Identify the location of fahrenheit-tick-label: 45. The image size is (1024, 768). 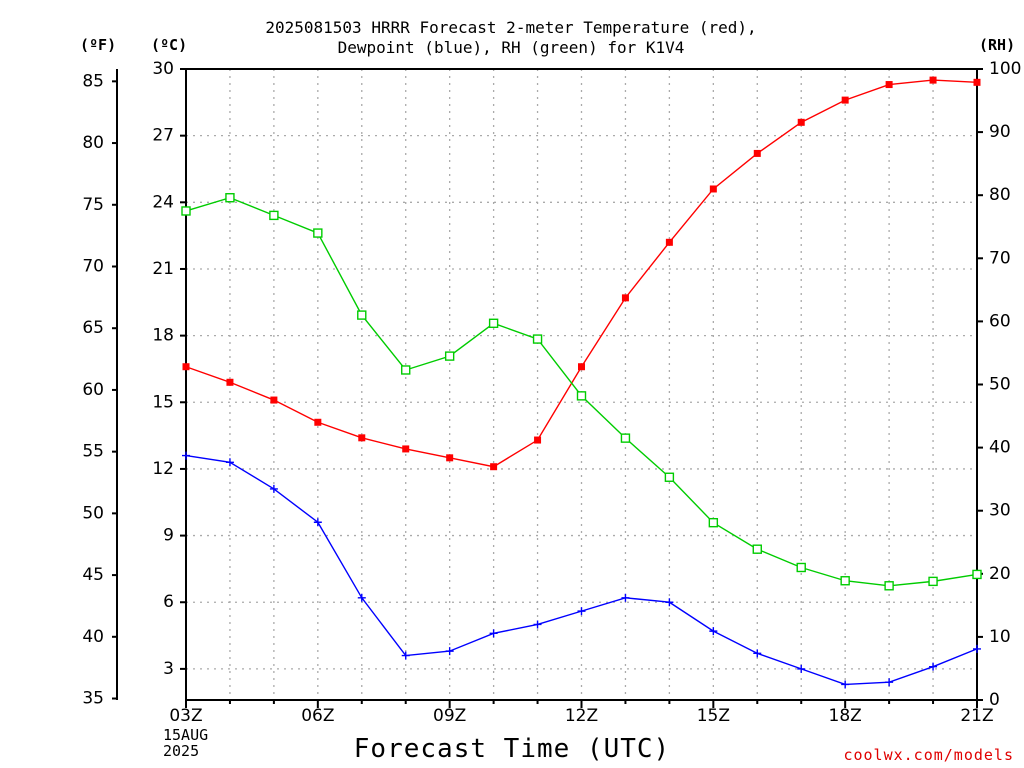
(93, 575).